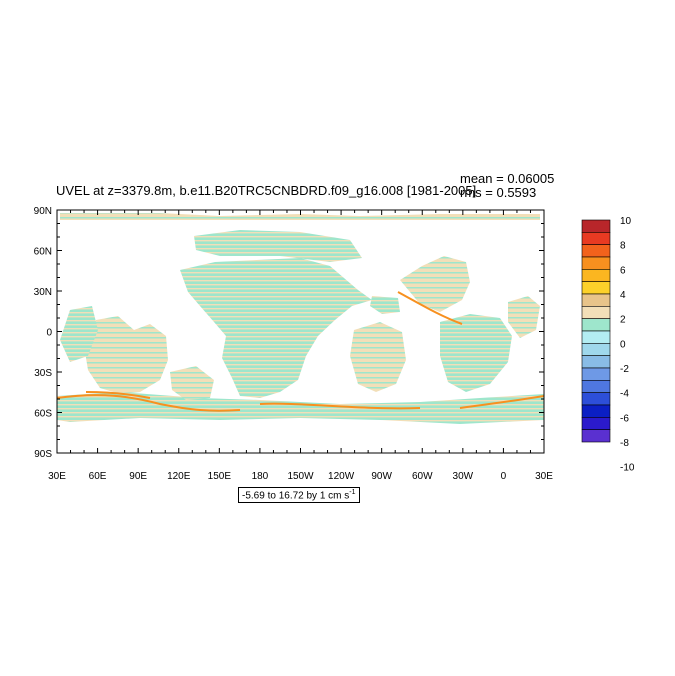  What do you see at coordinates (220, 476) in the screenshot?
I see `x-tick-label: 150E` at bounding box center [220, 476].